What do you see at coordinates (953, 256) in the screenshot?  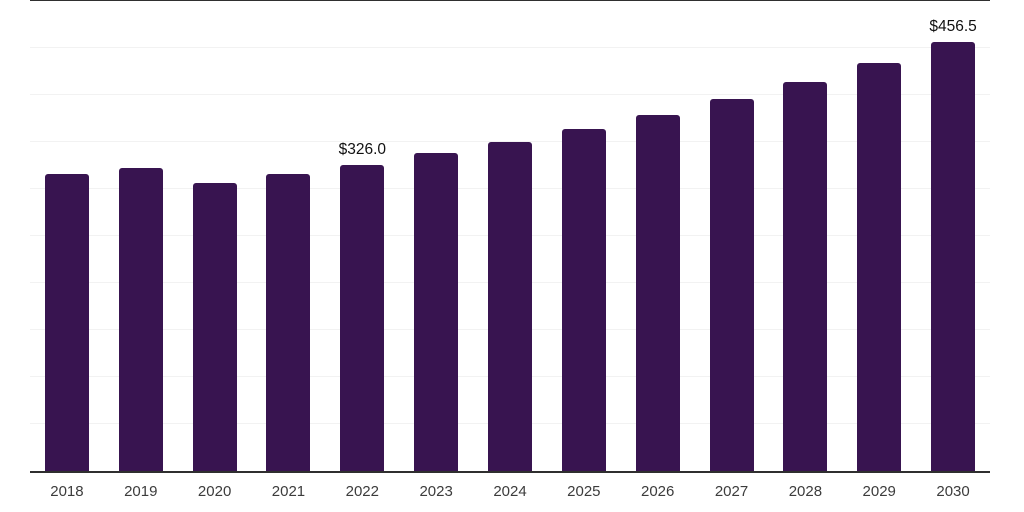 I see `bar-2030` at bounding box center [953, 256].